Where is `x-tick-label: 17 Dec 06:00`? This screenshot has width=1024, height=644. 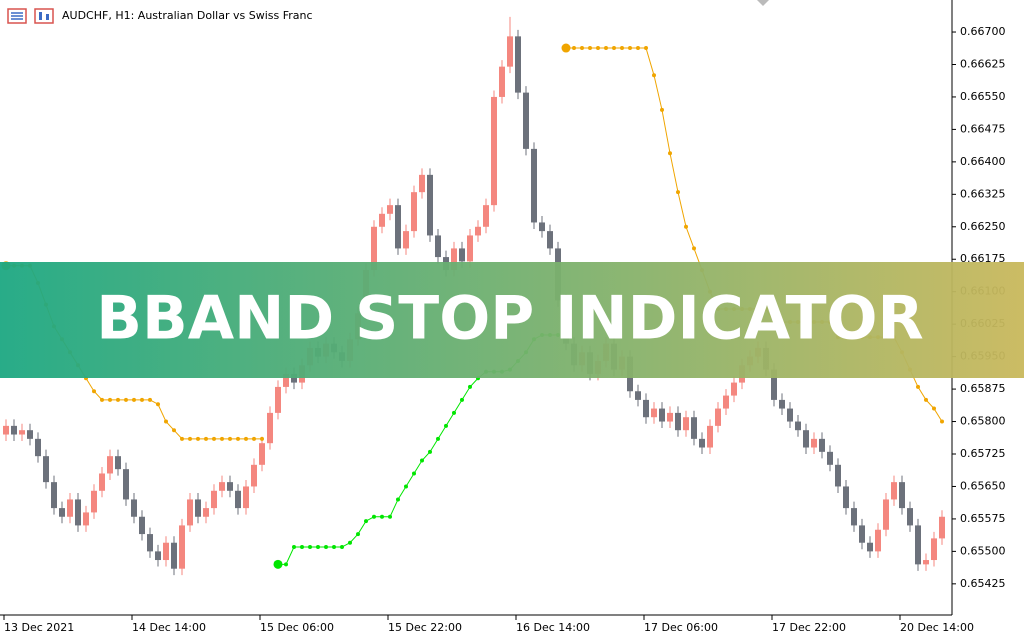
x-tick-label: 17 Dec 06:00 is located at coordinates (681, 627).